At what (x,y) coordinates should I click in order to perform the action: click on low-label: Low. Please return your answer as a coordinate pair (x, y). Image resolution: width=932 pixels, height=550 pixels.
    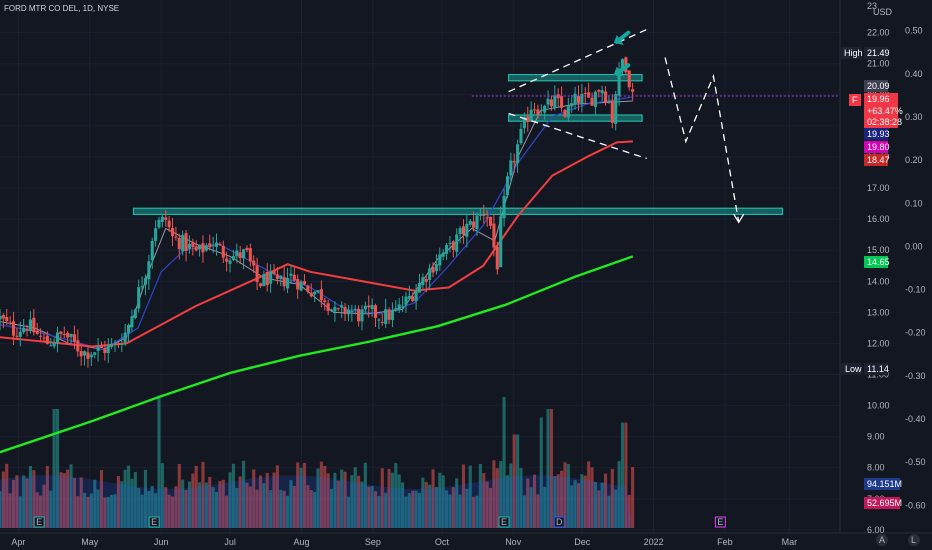
    Looking at the image, I should click on (853, 369).